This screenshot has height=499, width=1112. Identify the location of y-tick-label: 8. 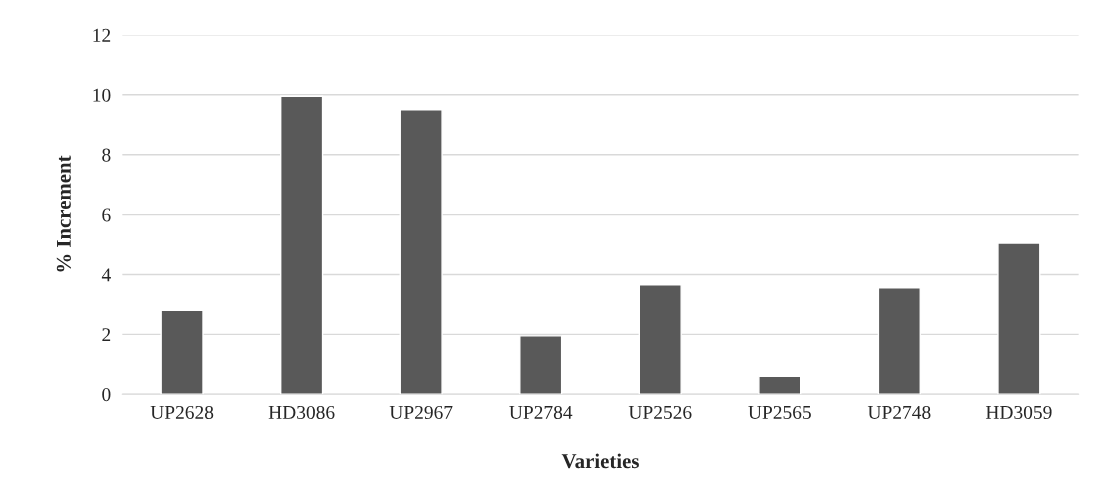
(106, 155).